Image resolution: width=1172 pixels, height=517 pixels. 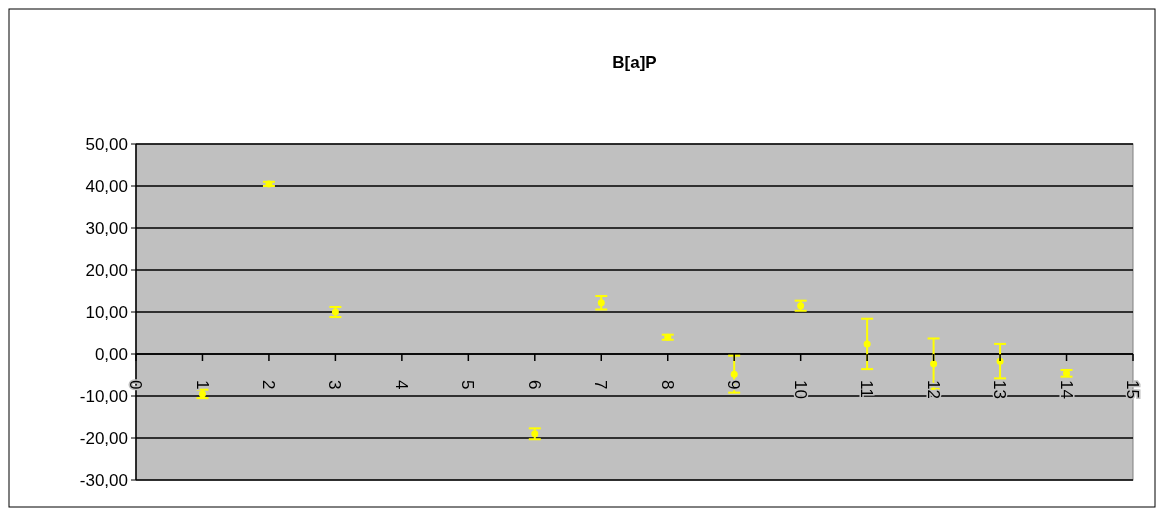 I want to click on x-tick-label: 4, so click(x=401, y=385).